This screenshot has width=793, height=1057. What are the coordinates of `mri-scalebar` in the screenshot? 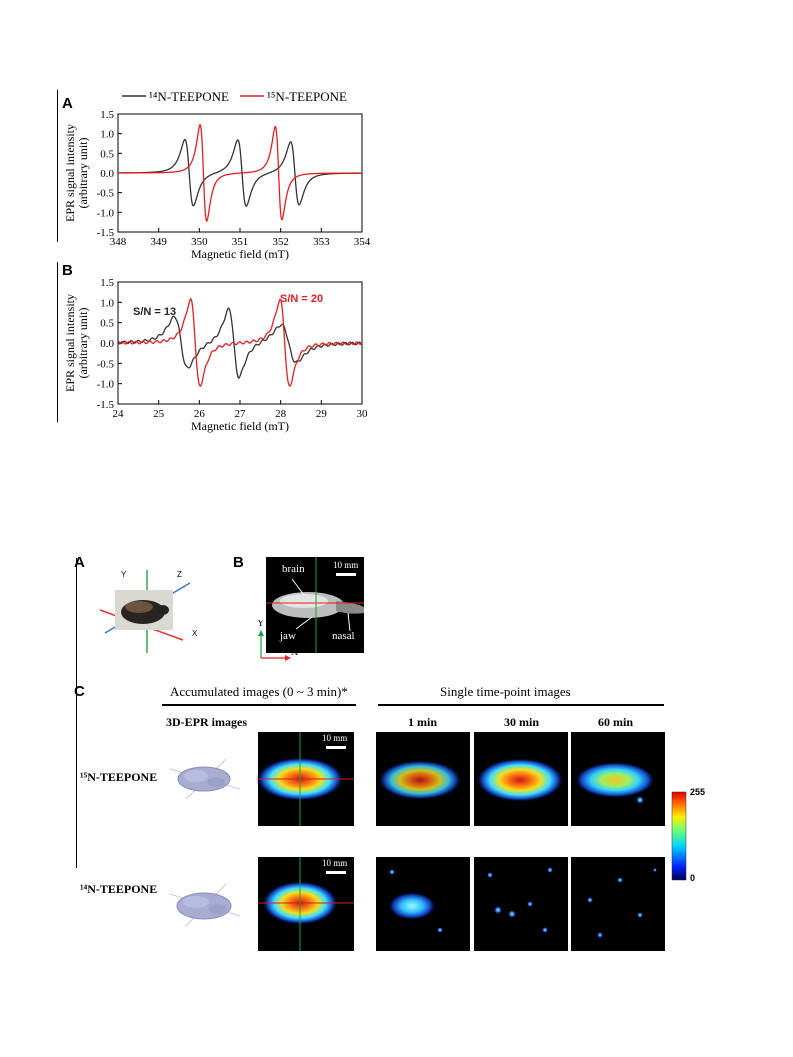 It's located at (346, 574).